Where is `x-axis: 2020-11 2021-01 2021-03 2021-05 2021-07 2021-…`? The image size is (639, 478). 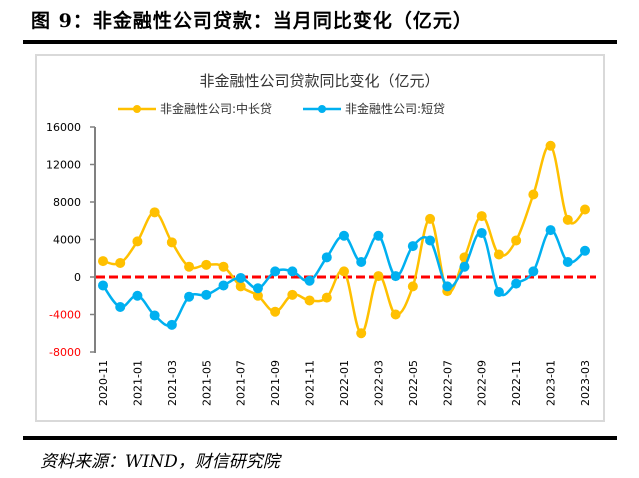
x-axis: 2020-11 2021-01 2021-03 2021-05 2021-07 2021-… is located at coordinates (344, 383).